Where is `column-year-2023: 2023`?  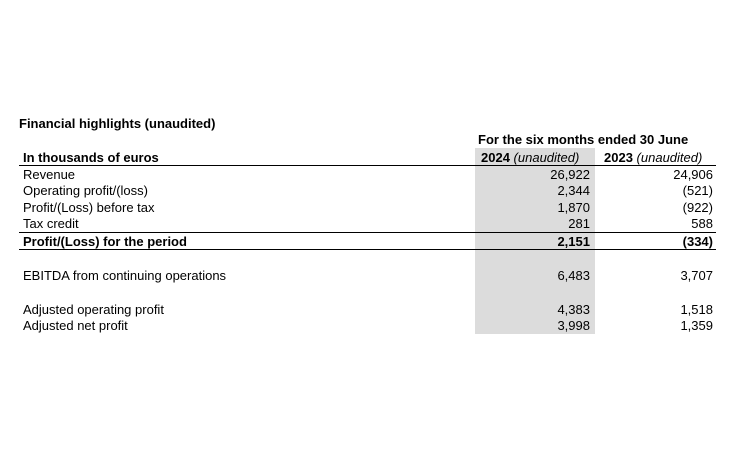
column-year-2023: 2023 is located at coordinates (618, 157).